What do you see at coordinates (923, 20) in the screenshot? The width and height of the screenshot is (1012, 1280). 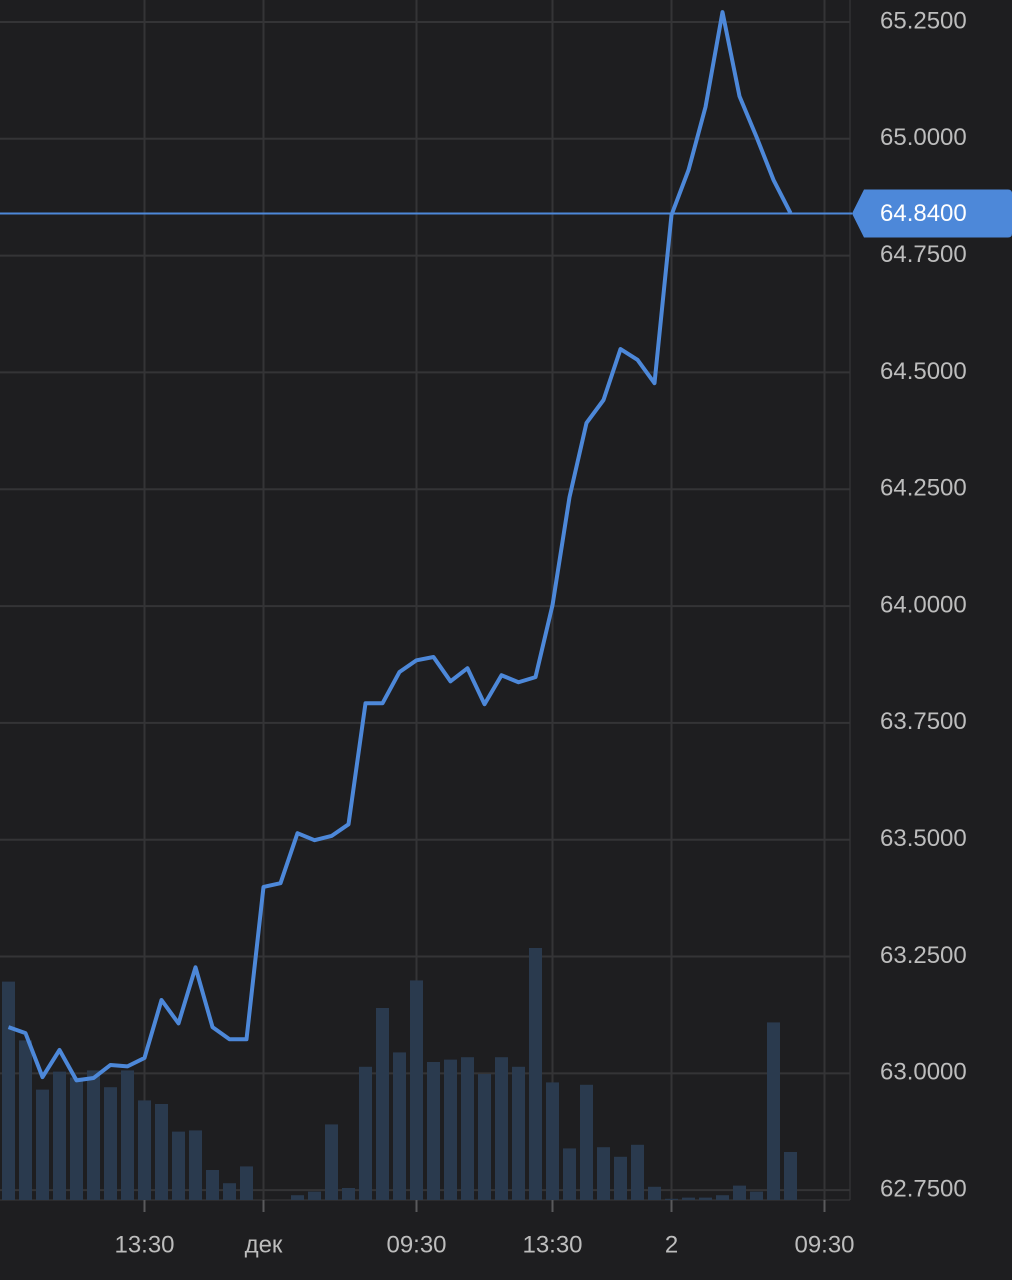 I see `y-tick-label: 65.2500` at bounding box center [923, 20].